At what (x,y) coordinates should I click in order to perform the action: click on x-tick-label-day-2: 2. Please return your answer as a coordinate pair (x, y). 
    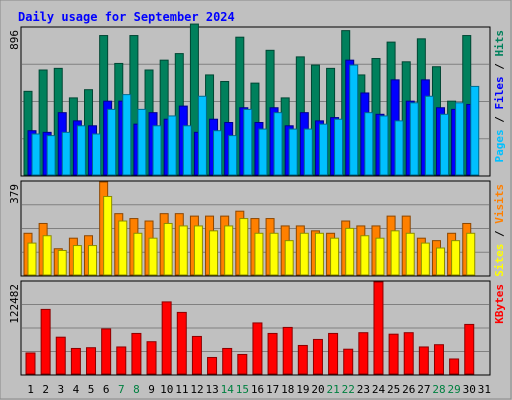
    Looking at the image, I should click on (45, 389).